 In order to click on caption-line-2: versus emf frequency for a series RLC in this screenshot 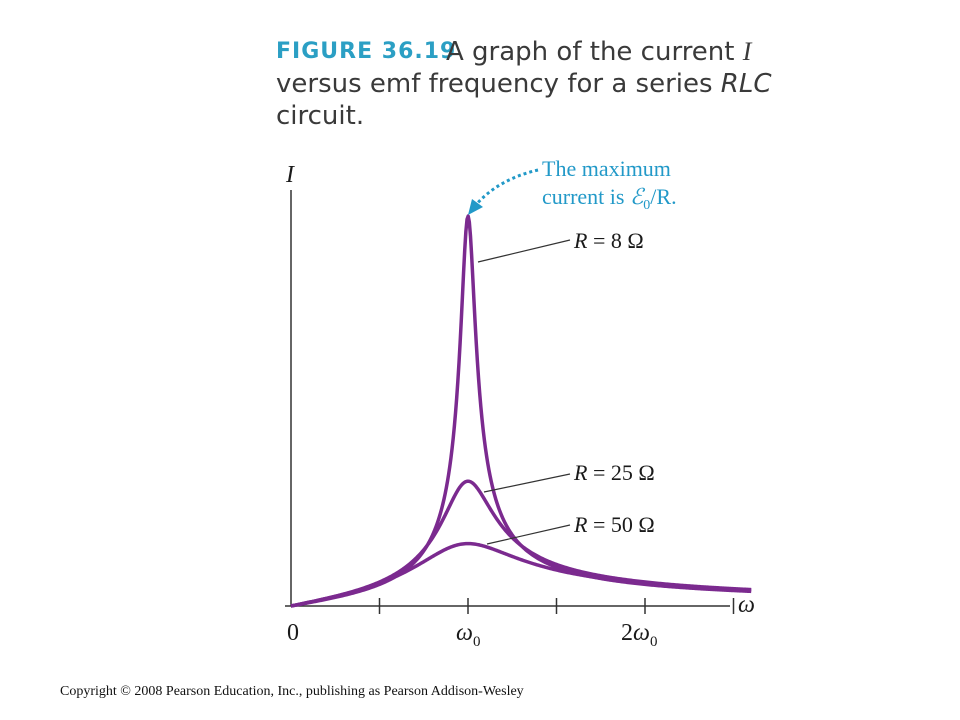, I will do `click(524, 84)`.